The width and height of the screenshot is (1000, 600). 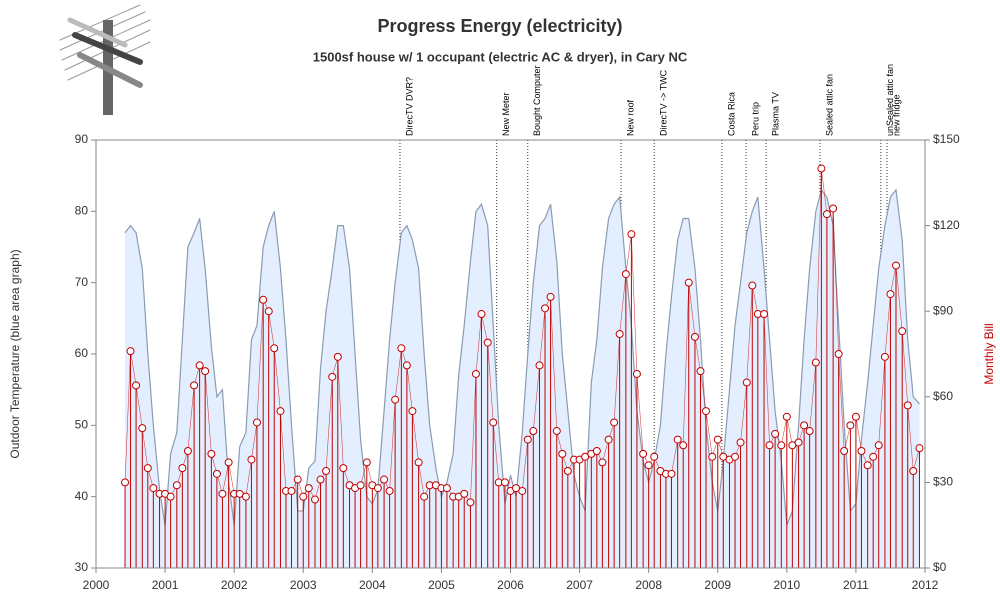 What do you see at coordinates (409, 106) in the screenshot?
I see `annotation-label: DirecTV DVR?` at bounding box center [409, 106].